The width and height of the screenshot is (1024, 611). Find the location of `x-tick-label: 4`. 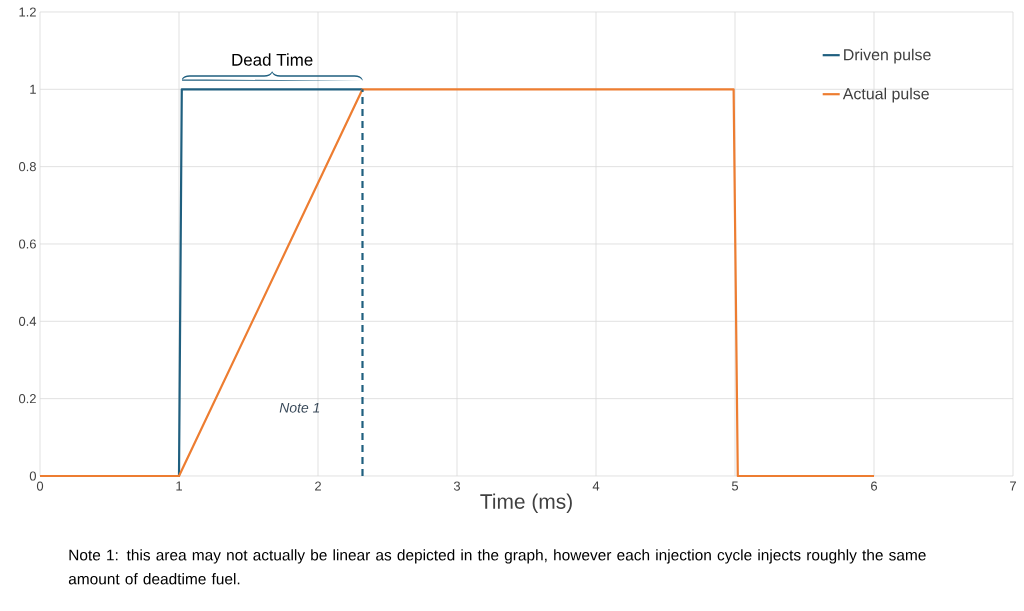

x-tick-label: 4 is located at coordinates (596, 486).